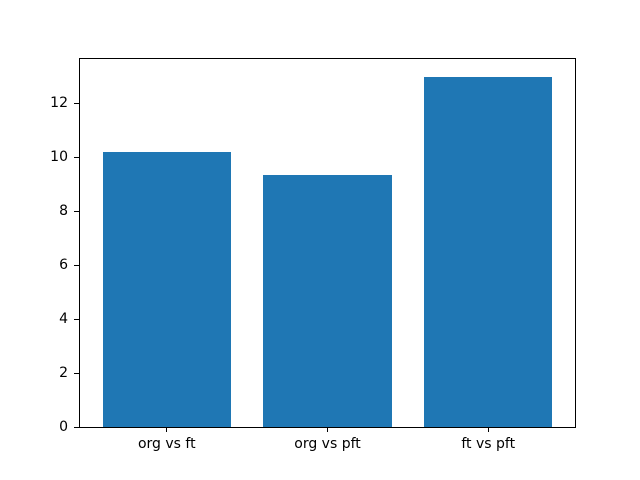 The width and height of the screenshot is (640, 480). I want to click on y-tick-label: 2, so click(63, 373).